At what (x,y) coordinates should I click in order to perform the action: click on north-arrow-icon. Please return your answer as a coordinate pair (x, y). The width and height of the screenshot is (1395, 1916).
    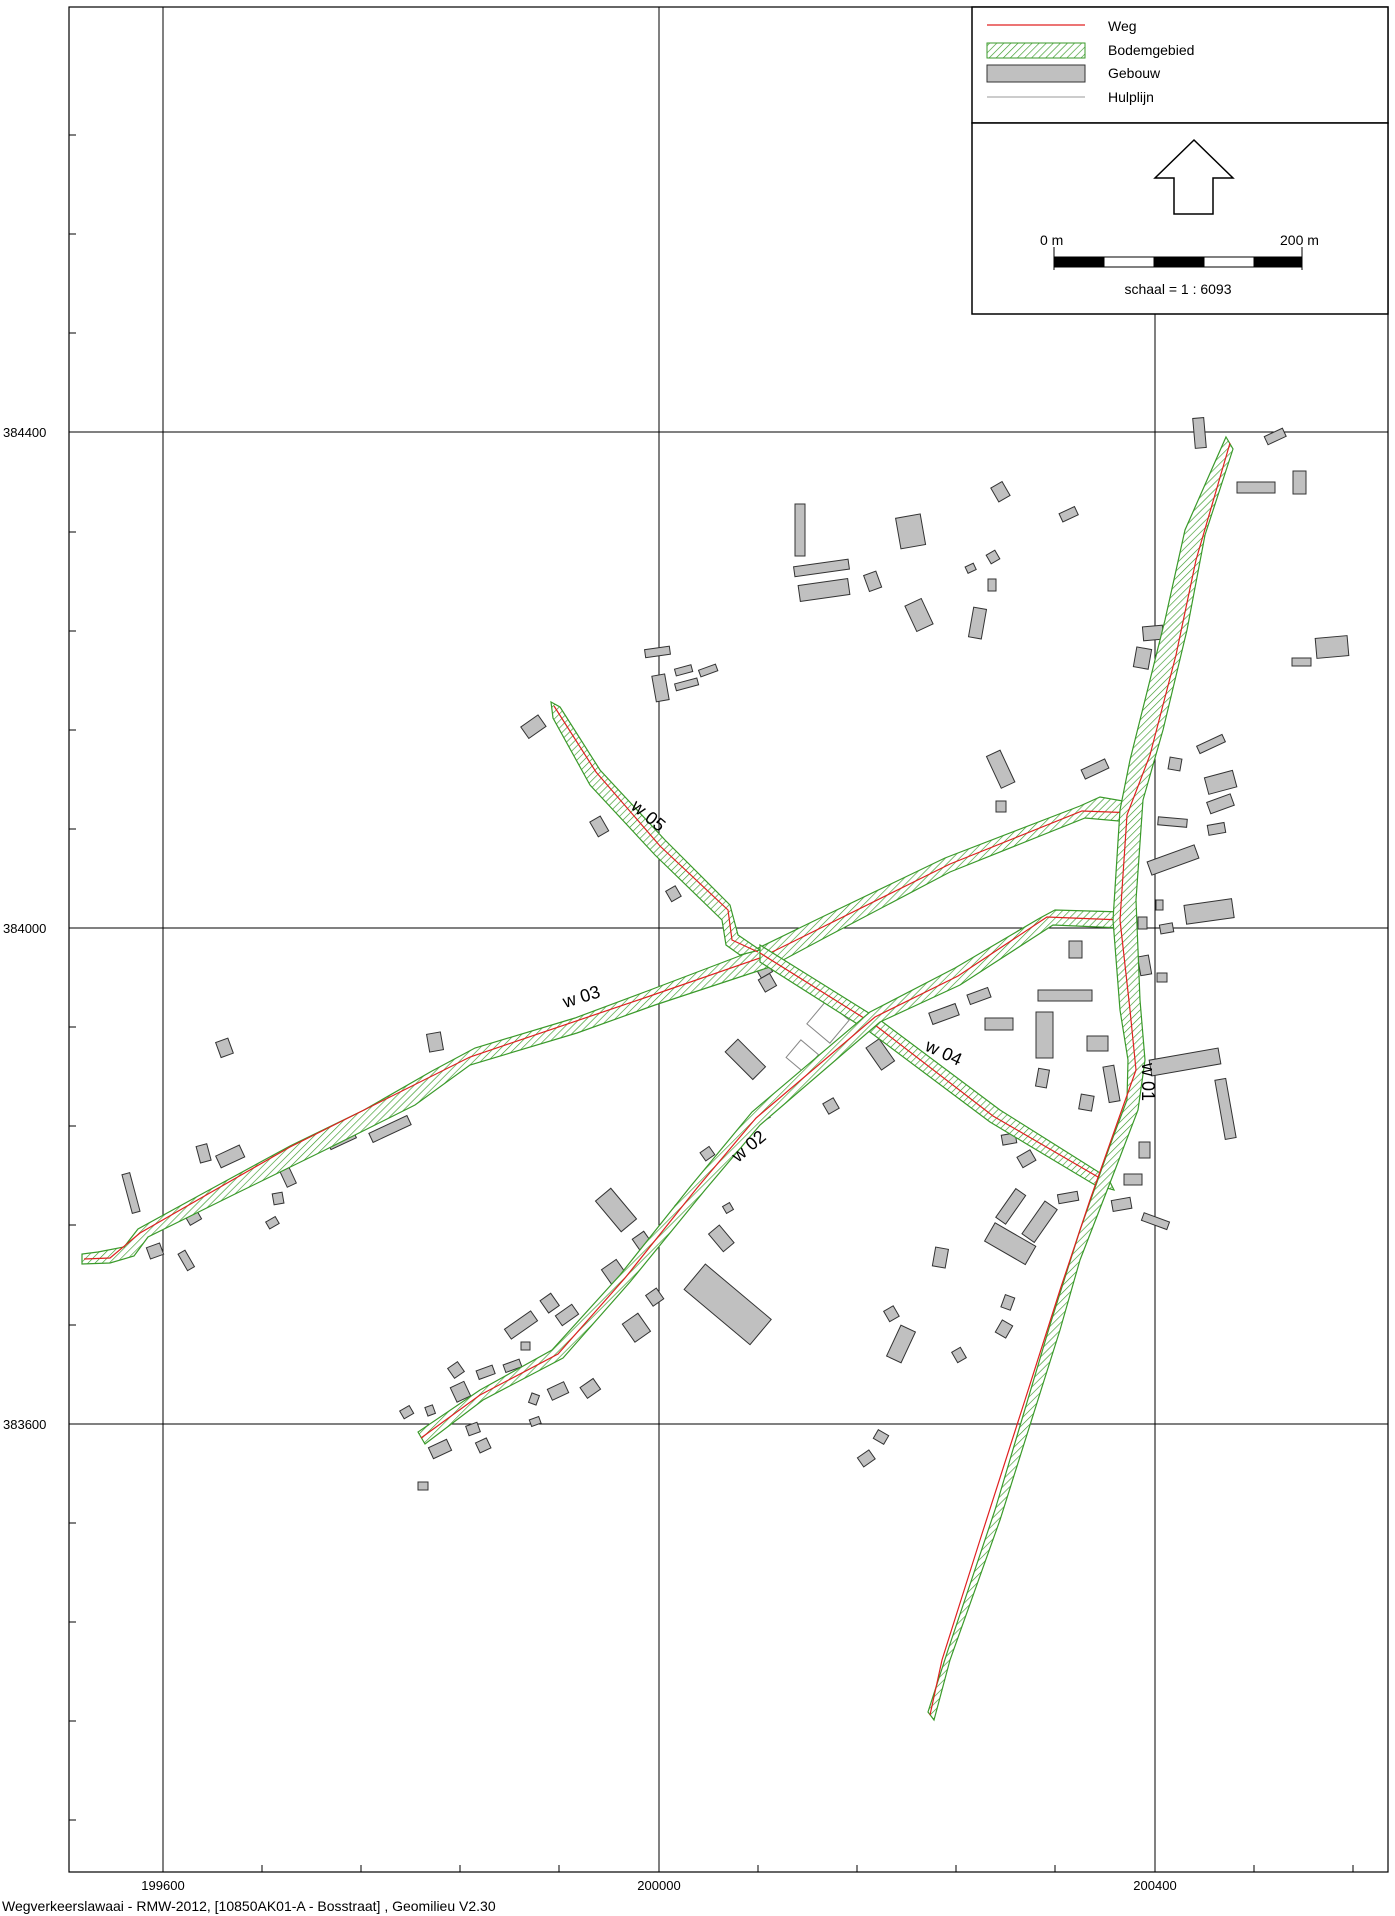
    Looking at the image, I should click on (1194, 176).